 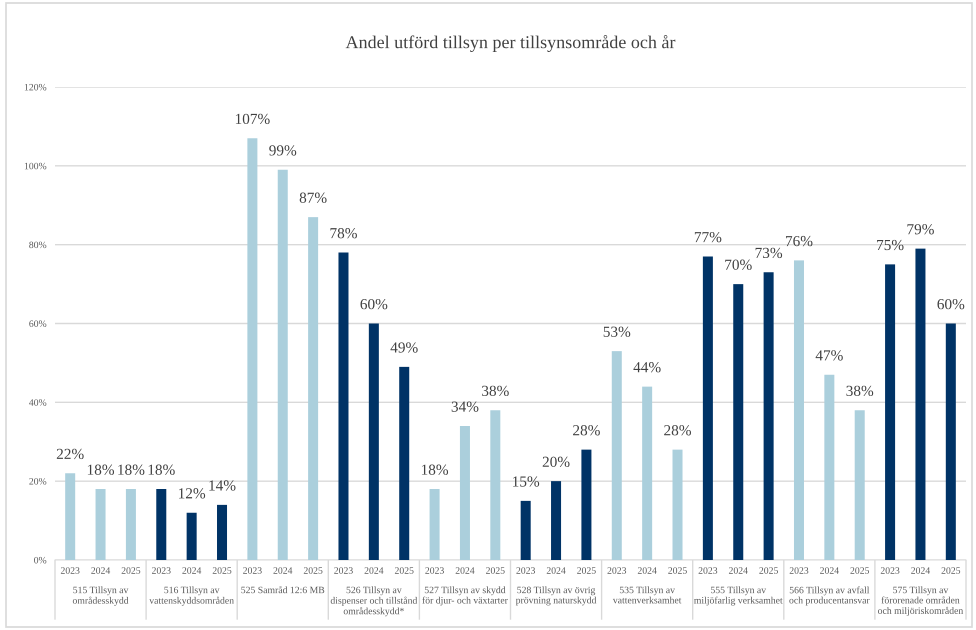 What do you see at coordinates (829, 596) in the screenshot?
I see `x-tick-label: 566 Tillsyn av avfall och producentansvar` at bounding box center [829, 596].